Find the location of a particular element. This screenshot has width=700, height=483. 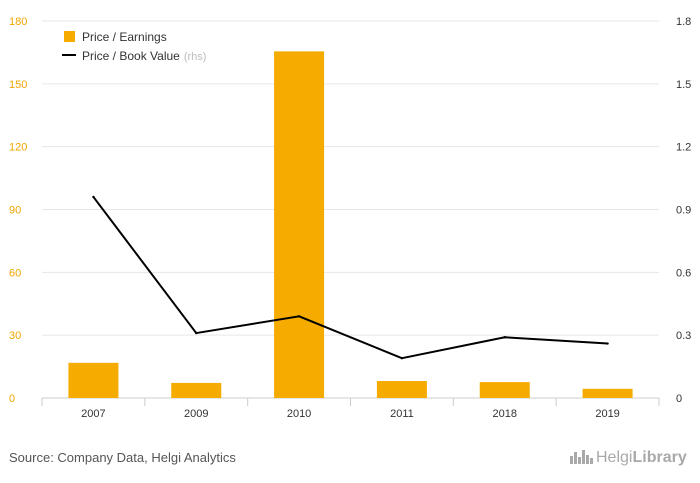

y-right-tick-label: 1.8 is located at coordinates (683, 22).